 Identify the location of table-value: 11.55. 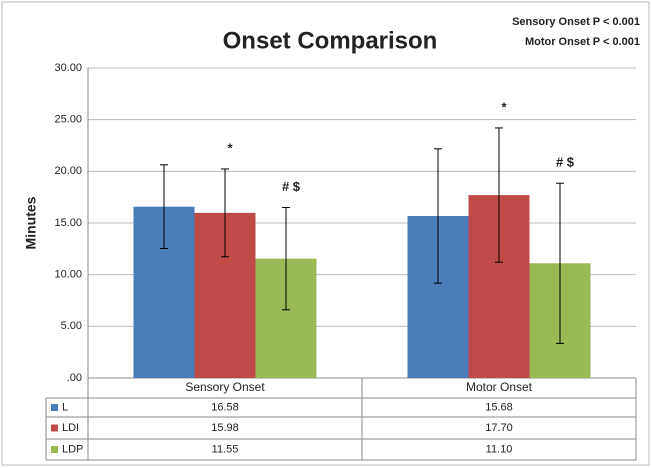
(225, 449).